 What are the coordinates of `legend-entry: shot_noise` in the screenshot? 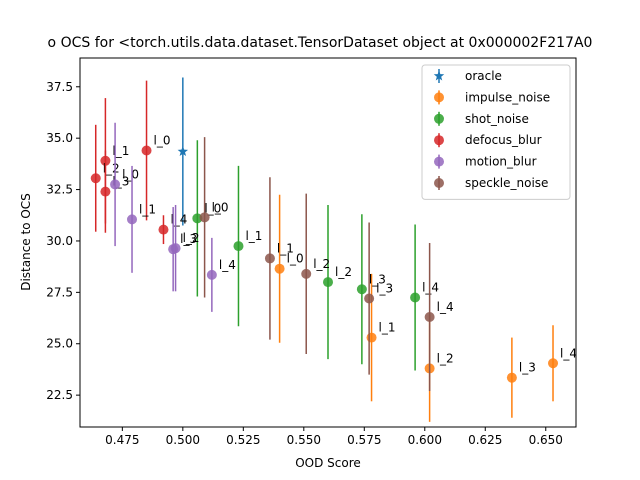 It's located at (481, 118).